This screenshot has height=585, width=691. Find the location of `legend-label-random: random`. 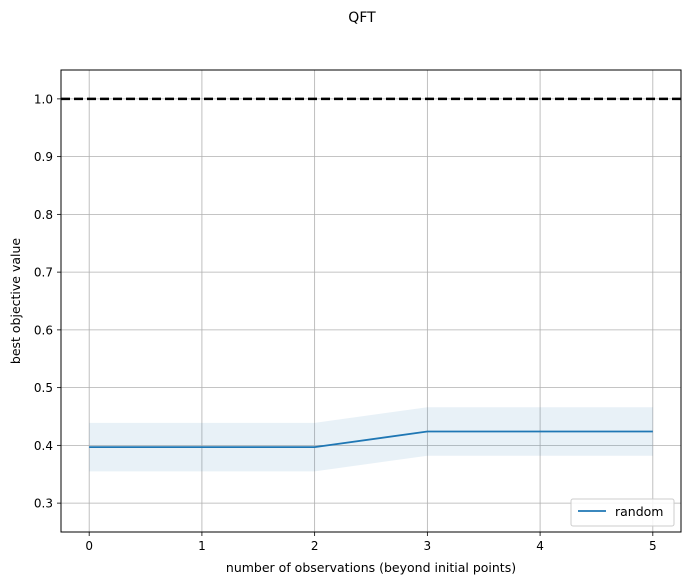

legend-label-random: random is located at coordinates (639, 511).